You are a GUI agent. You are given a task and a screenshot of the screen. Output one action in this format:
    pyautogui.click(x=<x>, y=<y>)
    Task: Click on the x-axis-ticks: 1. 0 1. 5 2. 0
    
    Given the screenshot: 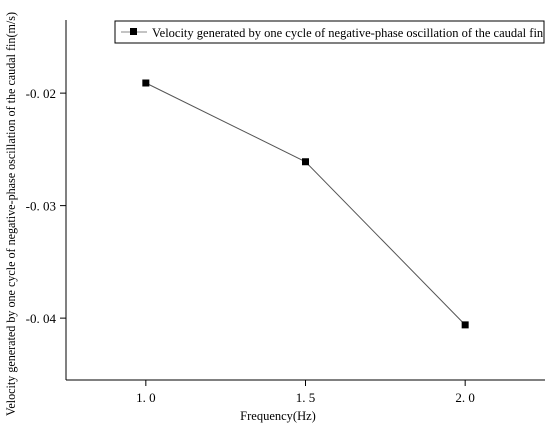 What is the action you would take?
    pyautogui.click(x=305, y=392)
    